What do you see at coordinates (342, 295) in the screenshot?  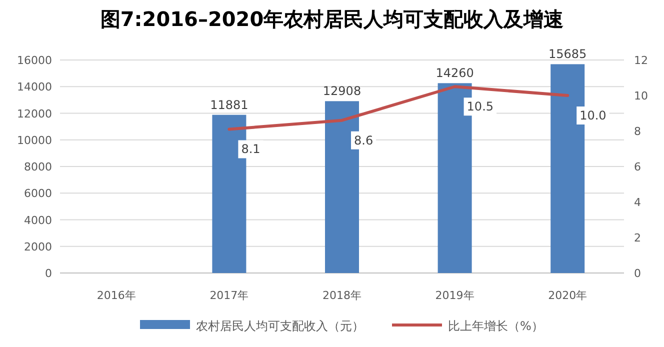 I see `x-tick-label: 2018年` at bounding box center [342, 295].